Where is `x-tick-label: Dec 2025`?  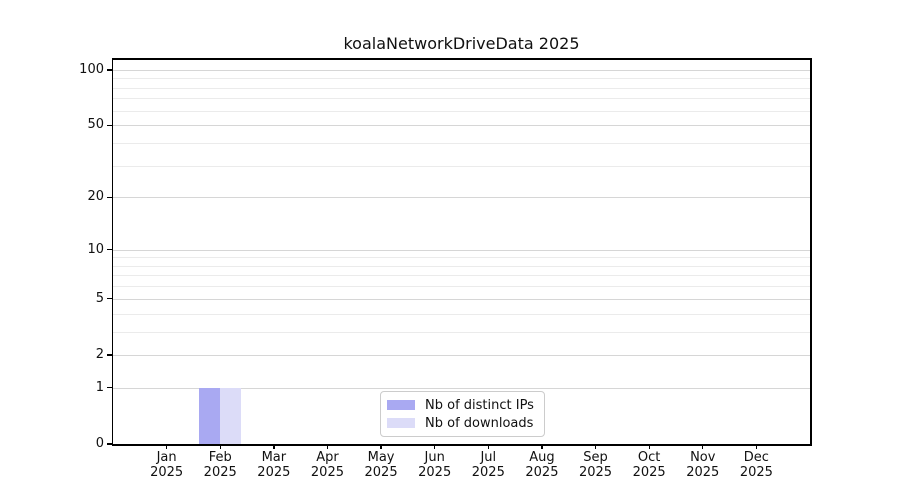 x-tick-label: Dec 2025 is located at coordinates (756, 465).